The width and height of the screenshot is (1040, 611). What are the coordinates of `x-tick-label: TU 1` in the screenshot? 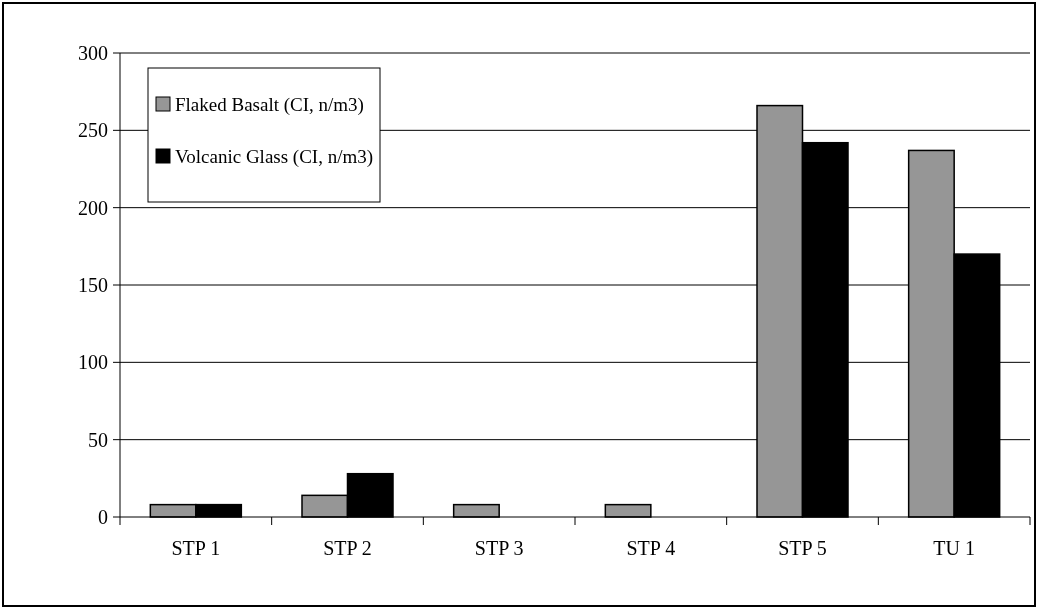 It's located at (954, 548).